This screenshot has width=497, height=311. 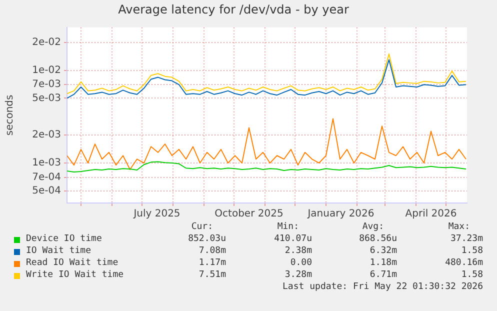 What do you see at coordinates (75, 275) in the screenshot?
I see `legend-label: Write IO Wait time` at bounding box center [75, 275].